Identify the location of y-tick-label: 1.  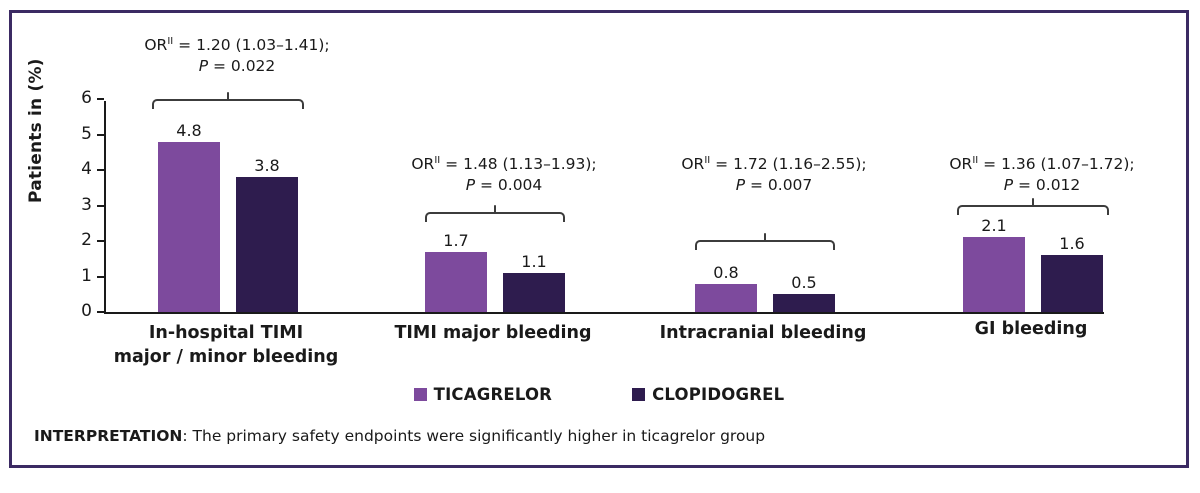
(86, 275).